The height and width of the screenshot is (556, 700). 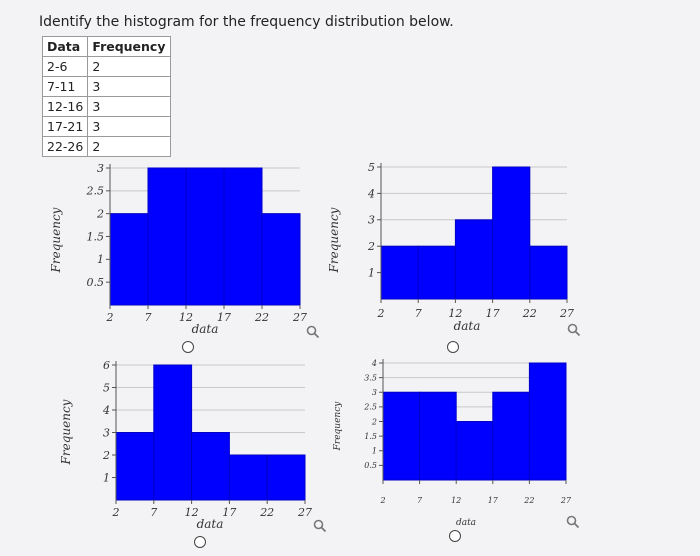 I want to click on radio-option-a, so click(x=188, y=347).